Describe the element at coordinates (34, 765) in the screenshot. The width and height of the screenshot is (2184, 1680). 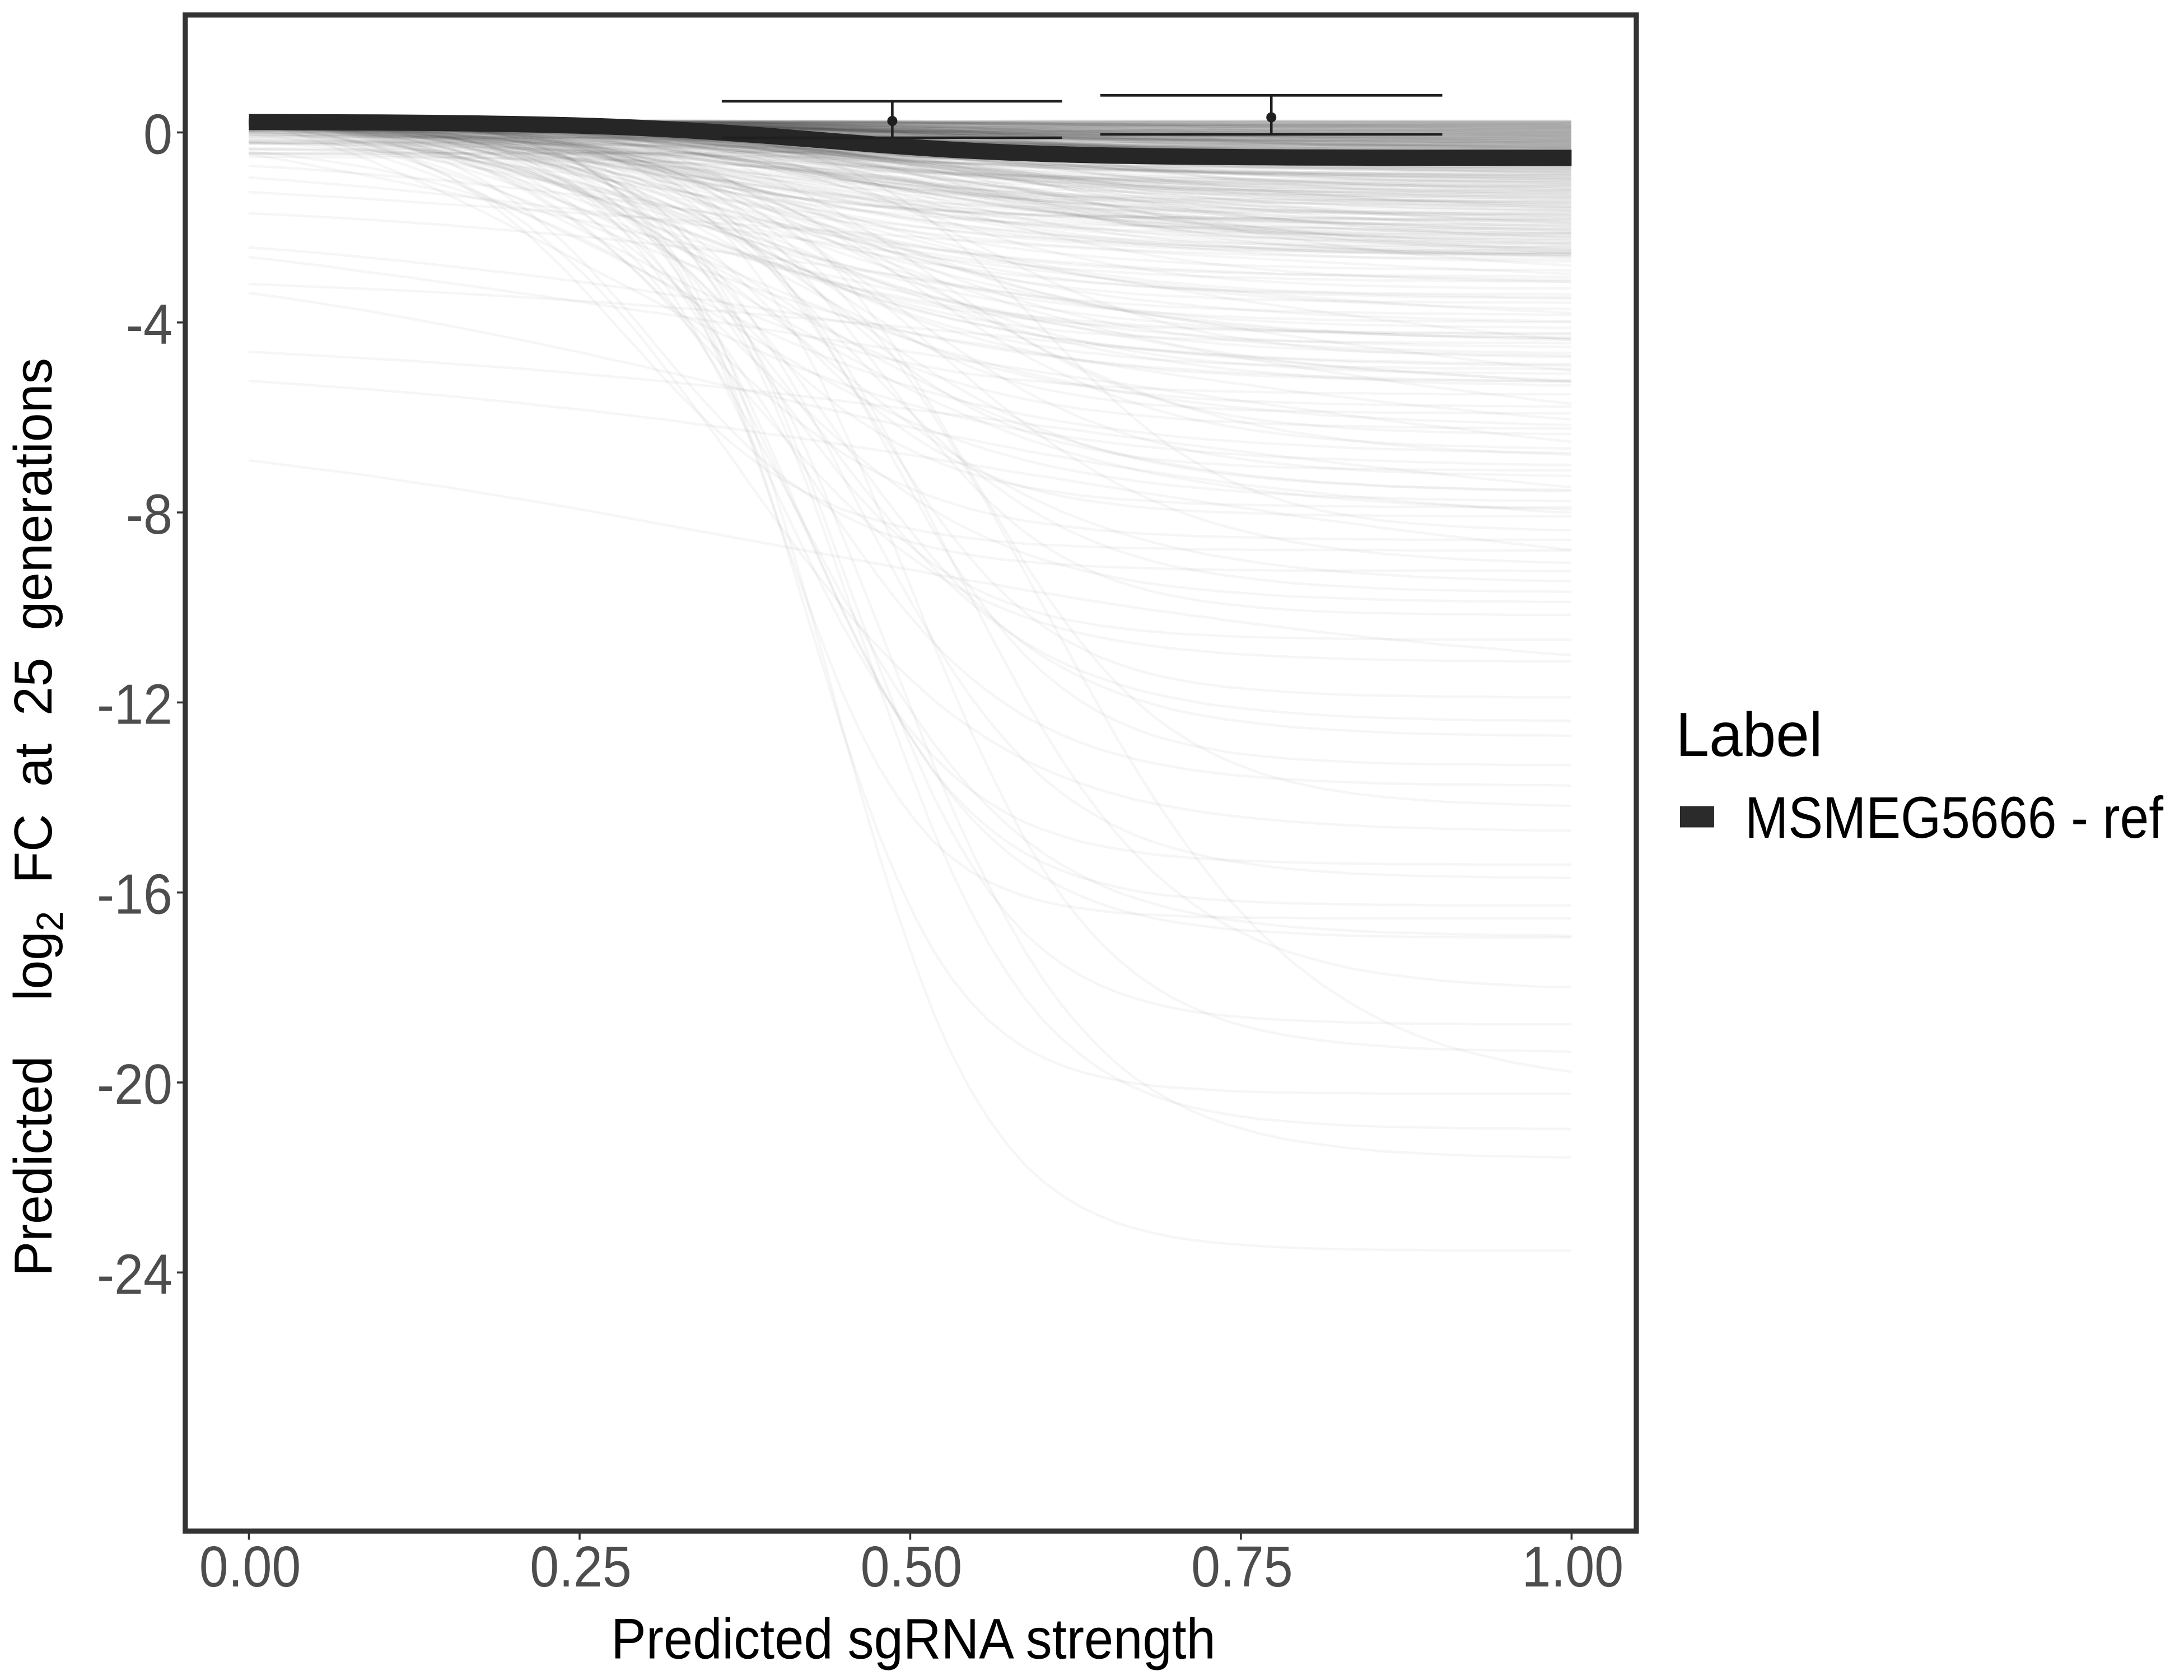
I see `svg-text: at` at that location.